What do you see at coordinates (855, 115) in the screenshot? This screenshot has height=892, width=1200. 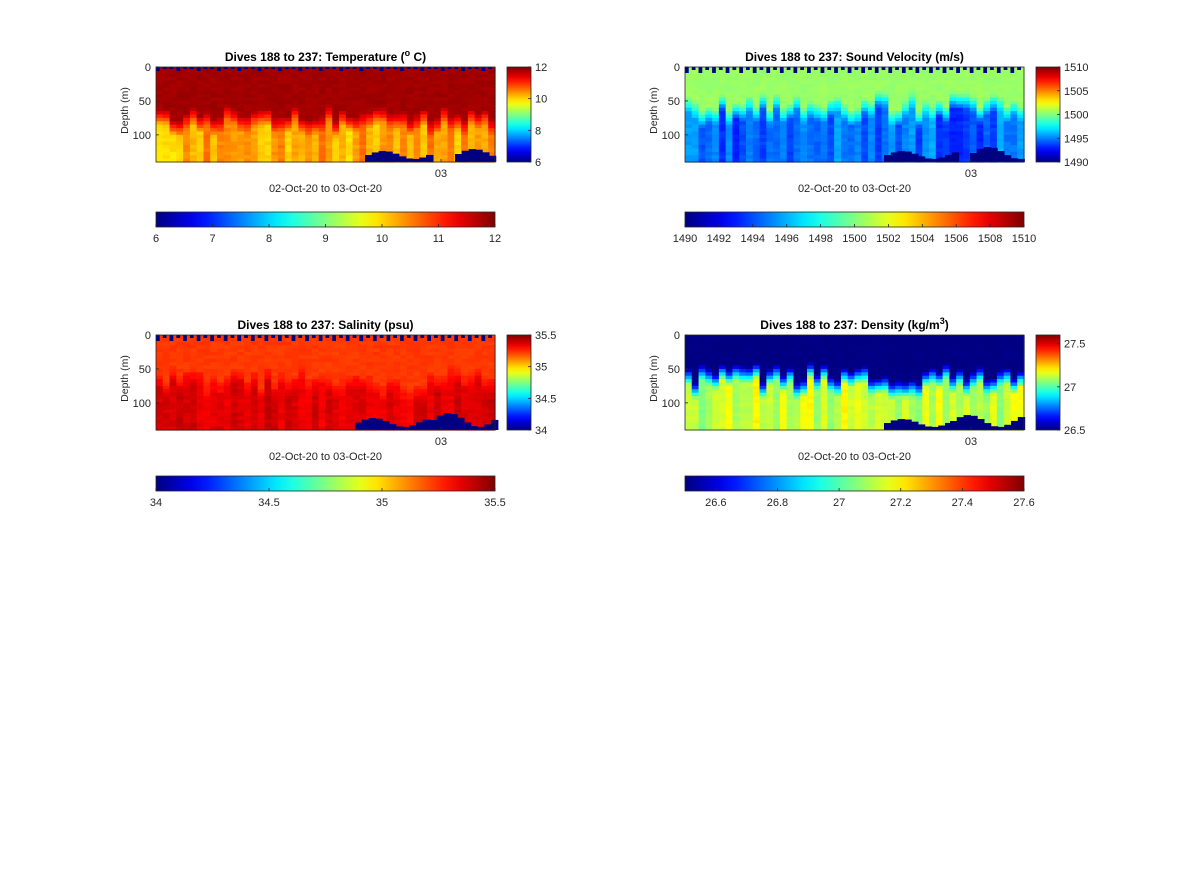 I see `heatmap-sound_velocity` at bounding box center [855, 115].